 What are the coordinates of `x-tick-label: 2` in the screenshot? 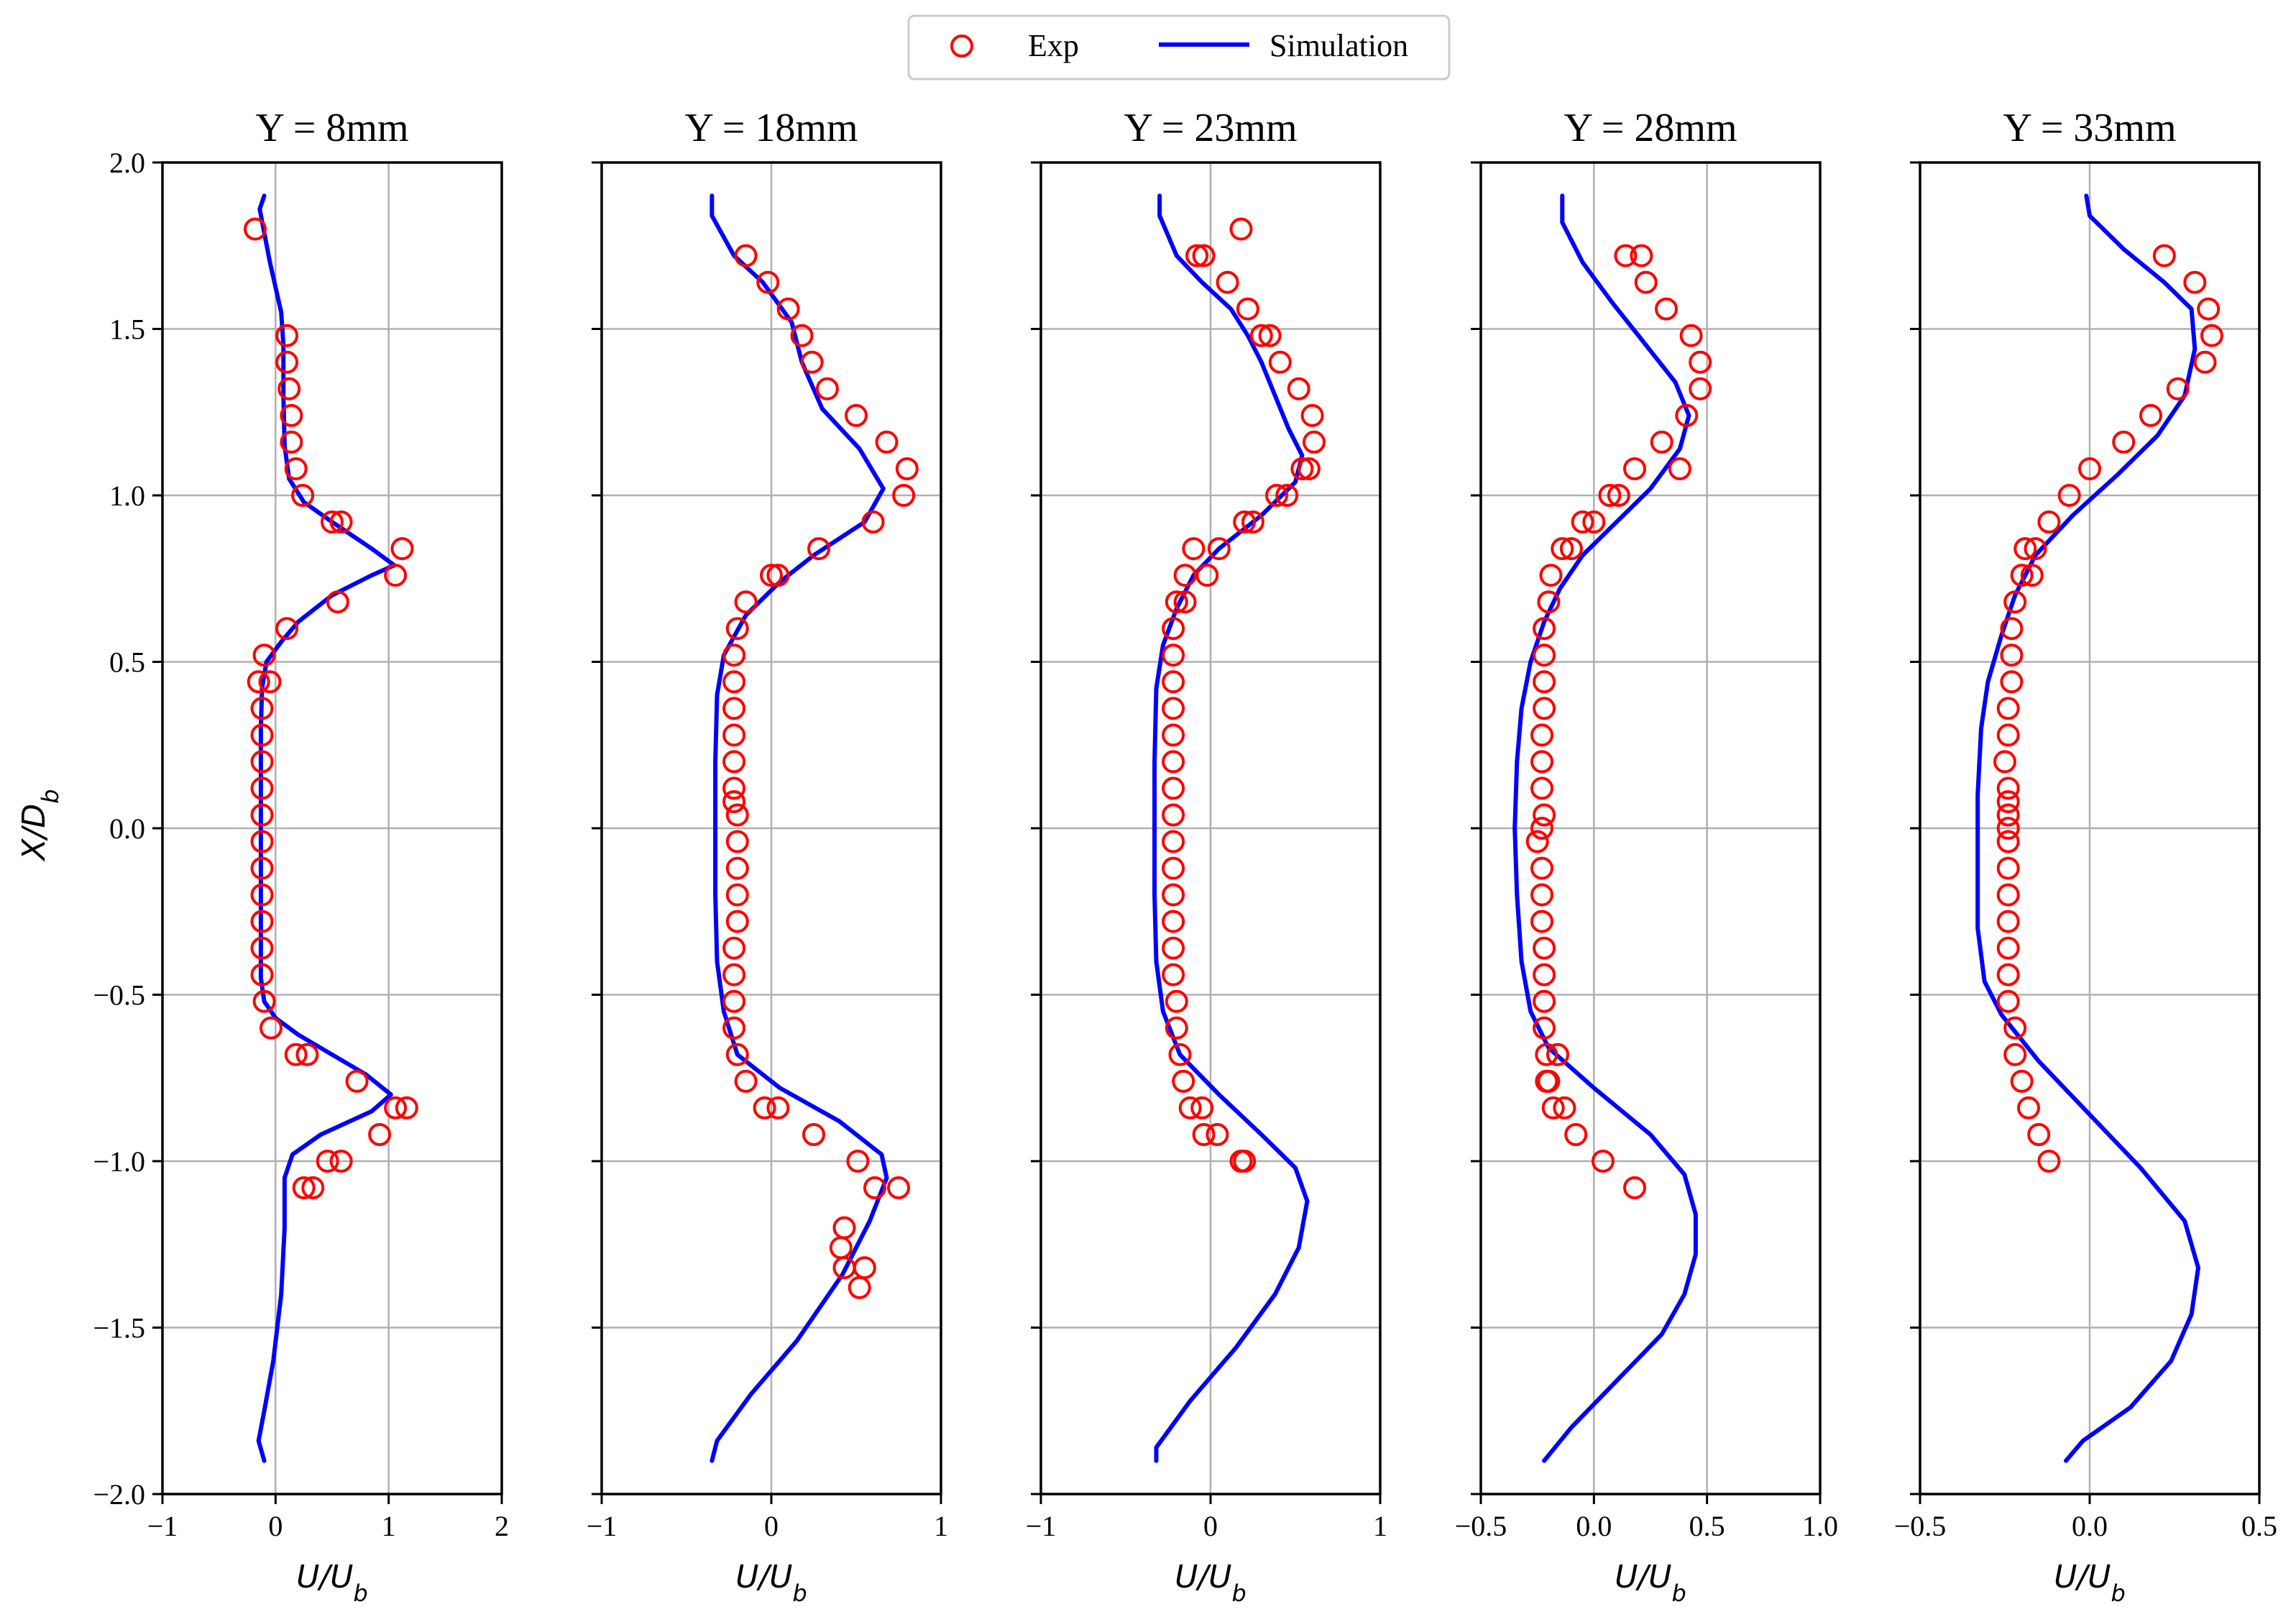 It's located at (502, 1526).